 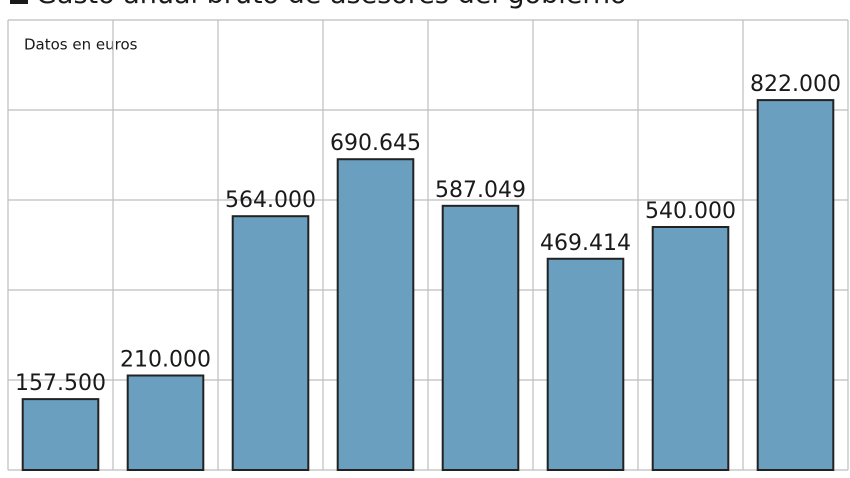 I want to click on value-label: 469.414, so click(x=585, y=243).